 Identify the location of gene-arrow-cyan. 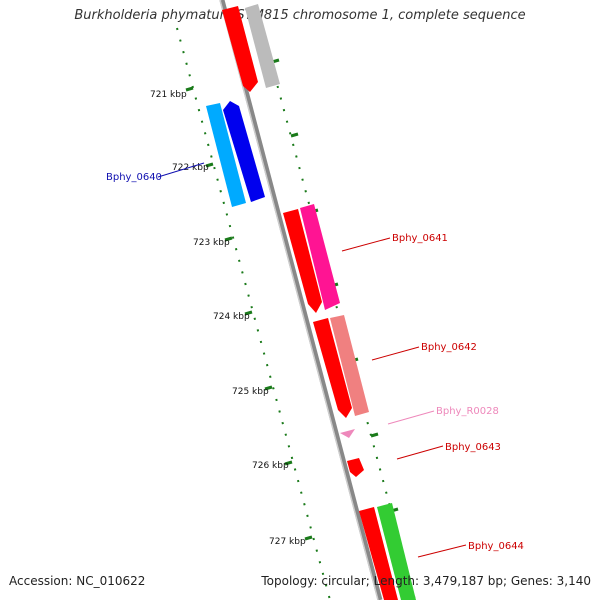
(226, 155).